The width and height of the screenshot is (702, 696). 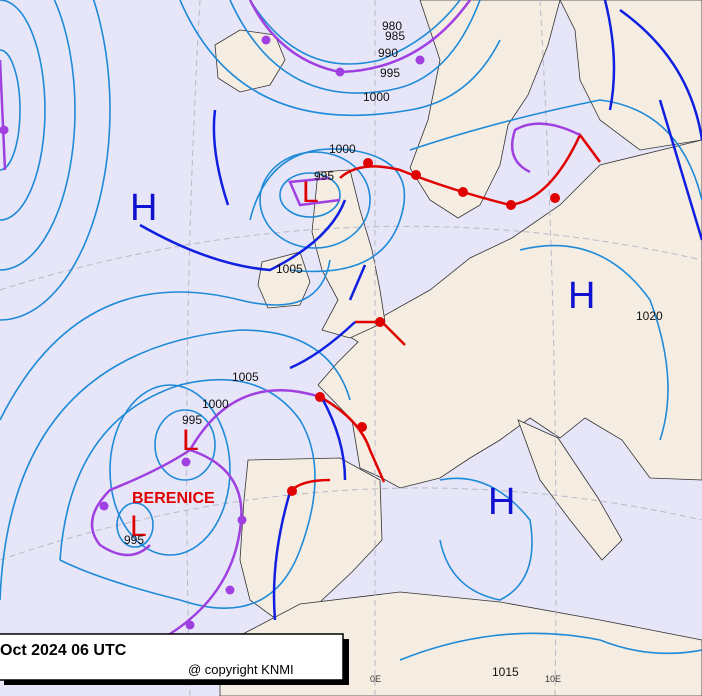 I want to click on isobar-label: 990, so click(x=388, y=53).